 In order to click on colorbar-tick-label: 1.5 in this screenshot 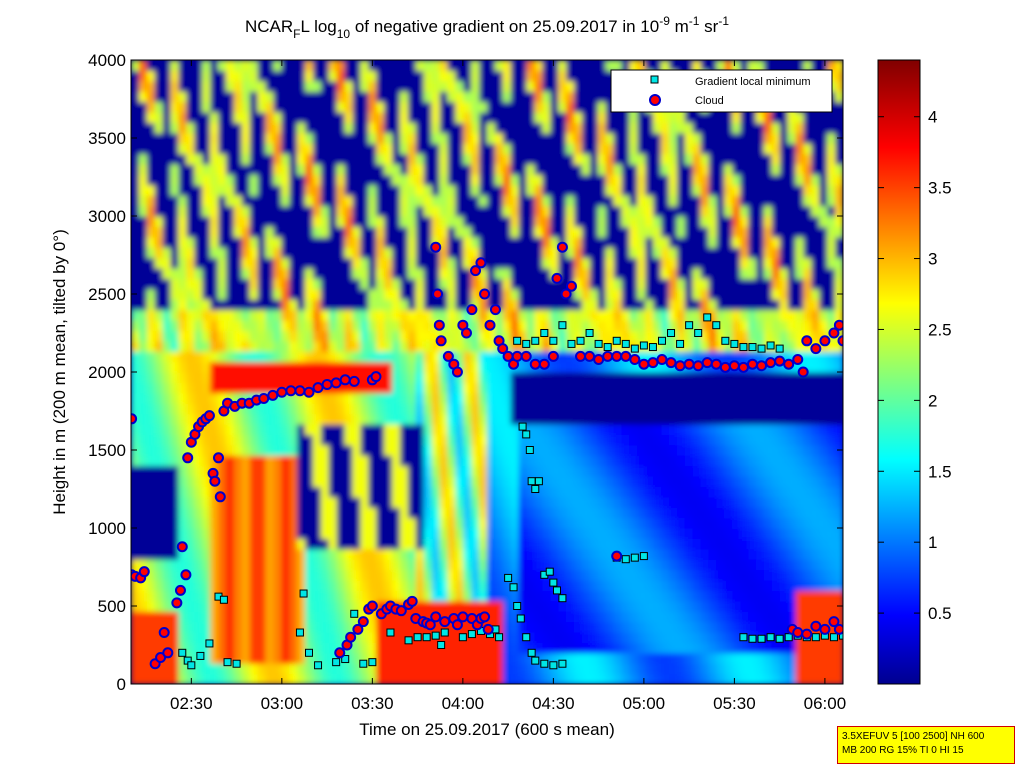, I will do `click(940, 471)`.